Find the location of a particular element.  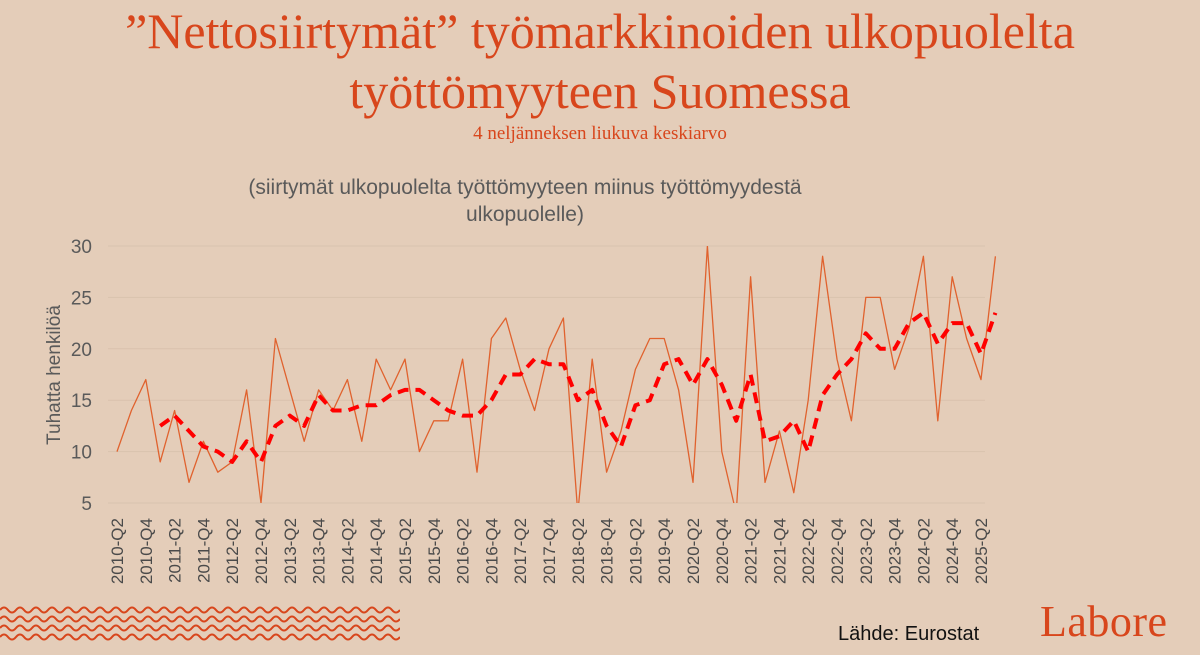

x-tick-label: 2015-Q4 is located at coordinates (434, 551).